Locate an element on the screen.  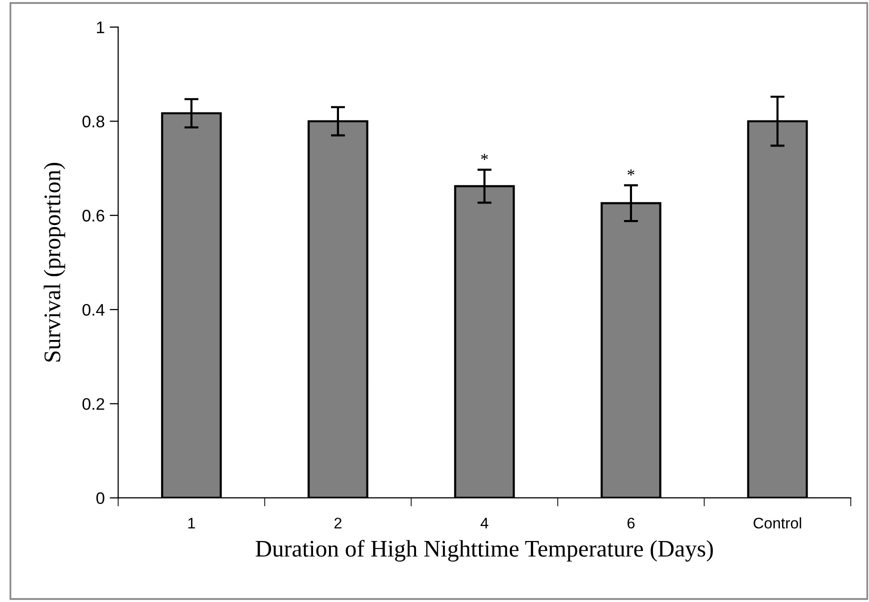
y-tick-label: 0.2 is located at coordinates (93, 404).